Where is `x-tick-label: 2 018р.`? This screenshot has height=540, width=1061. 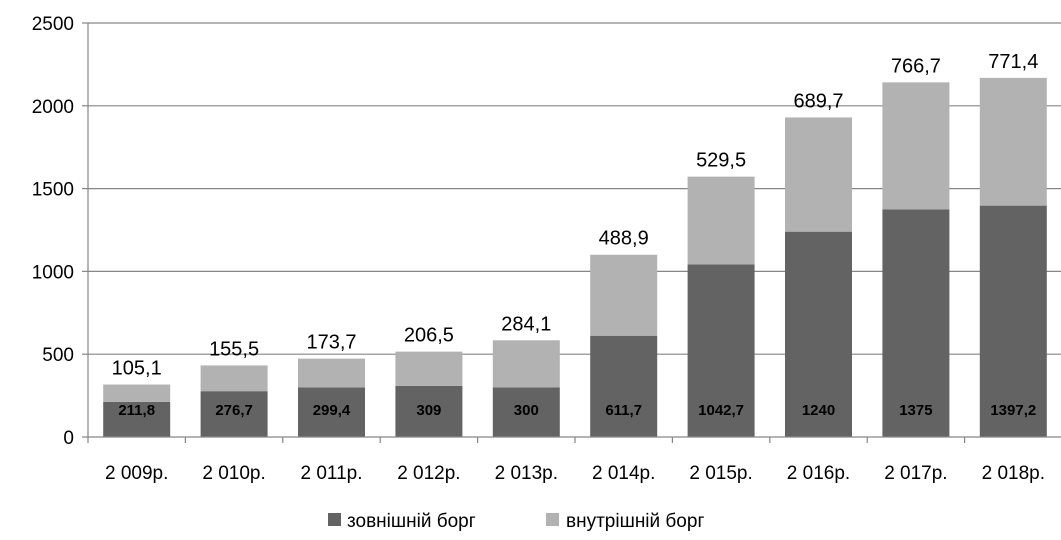
x-tick-label: 2 018р. is located at coordinates (1013, 473).